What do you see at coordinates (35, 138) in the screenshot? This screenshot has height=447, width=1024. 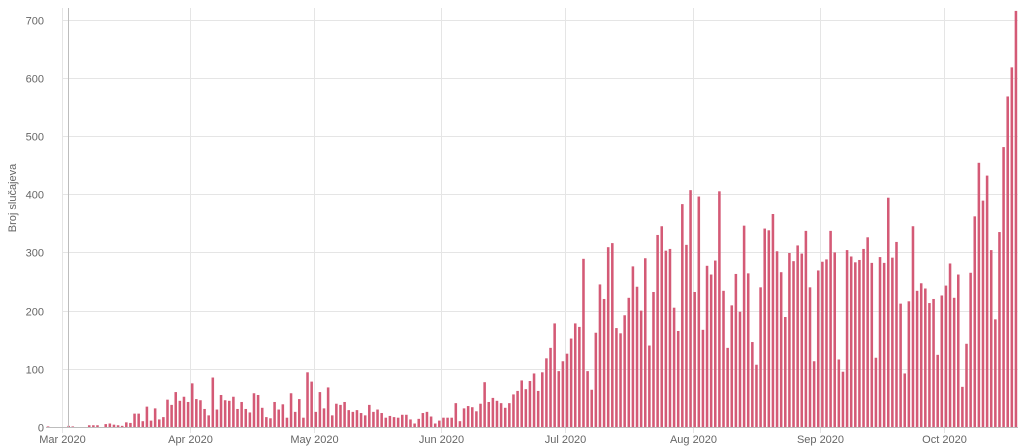 I see `y-tick-label: 500` at bounding box center [35, 138].